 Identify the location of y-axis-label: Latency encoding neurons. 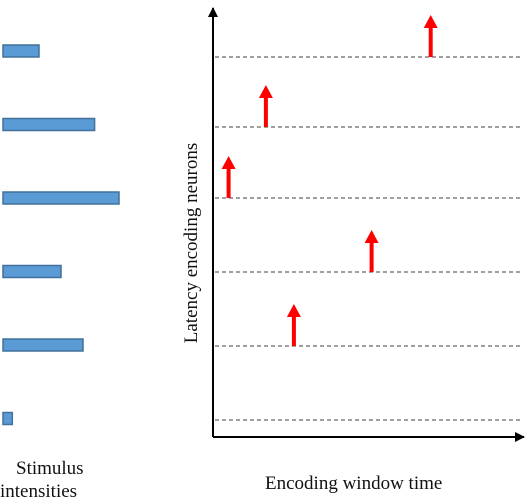
(192, 243).